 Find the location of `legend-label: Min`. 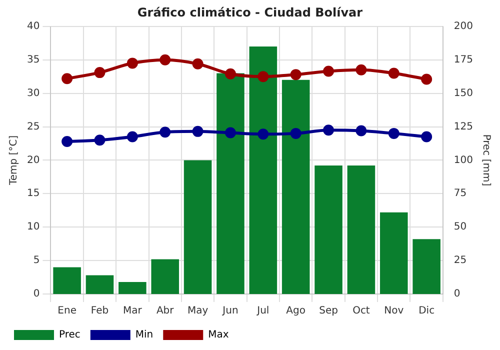

legend-label: Min is located at coordinates (144, 335).